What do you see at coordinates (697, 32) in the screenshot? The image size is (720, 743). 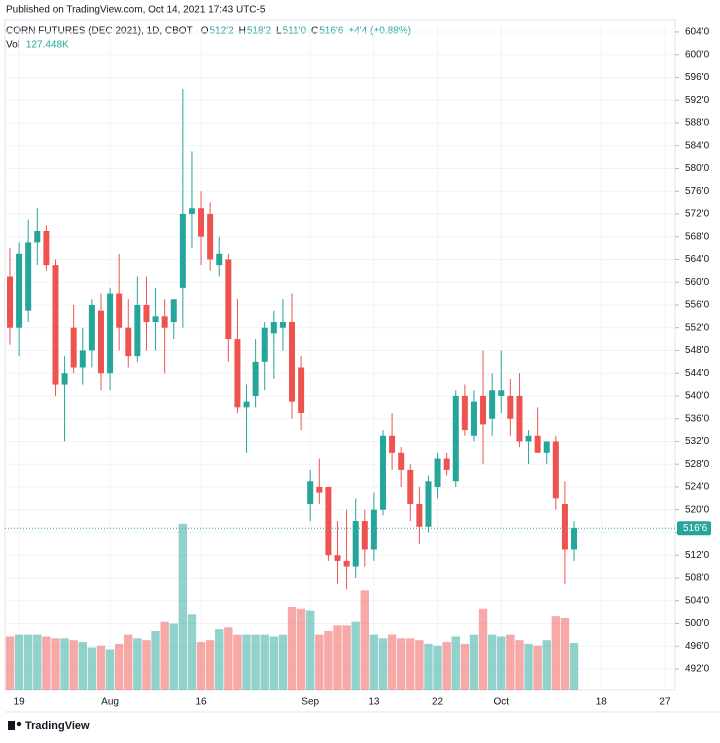 I see `y-tick-label: 604'0` at bounding box center [697, 32].